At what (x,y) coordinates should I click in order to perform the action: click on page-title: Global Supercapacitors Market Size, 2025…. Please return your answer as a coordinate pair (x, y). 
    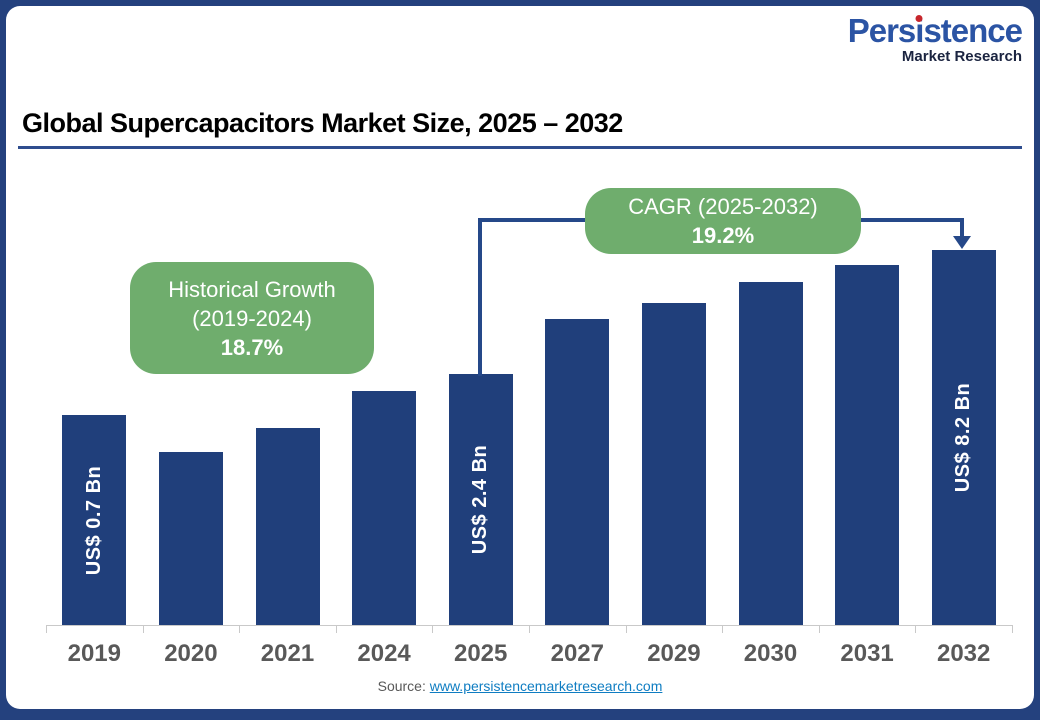
    Looking at the image, I should click on (322, 123).